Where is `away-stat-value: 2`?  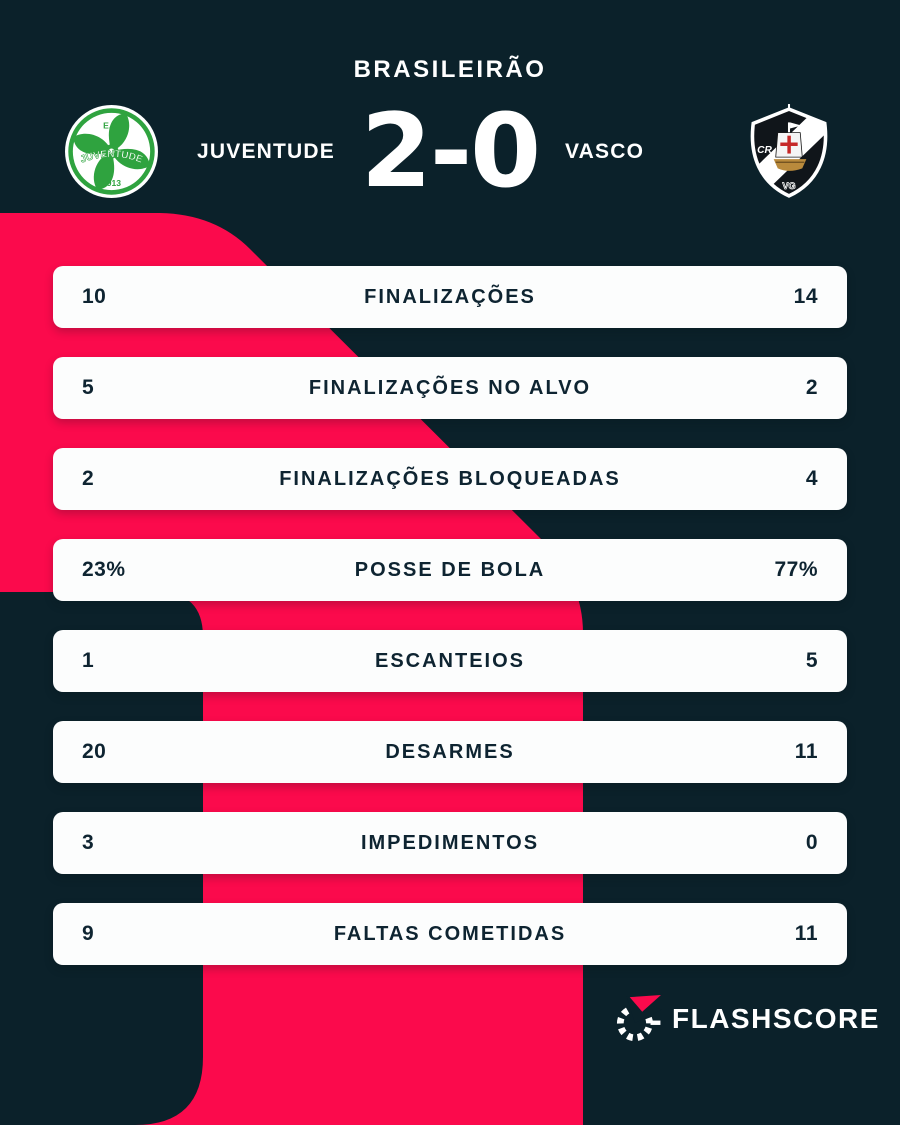
away-stat-value: 2 is located at coordinates (811, 387).